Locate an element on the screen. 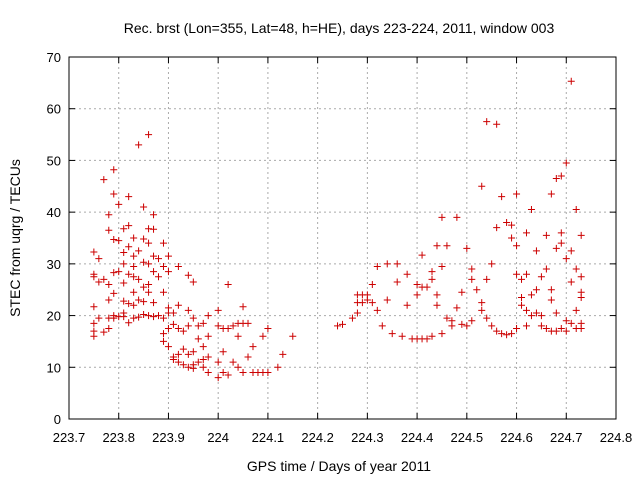 The width and height of the screenshot is (640, 480). y-tick-label: 50 is located at coordinates (54, 160).